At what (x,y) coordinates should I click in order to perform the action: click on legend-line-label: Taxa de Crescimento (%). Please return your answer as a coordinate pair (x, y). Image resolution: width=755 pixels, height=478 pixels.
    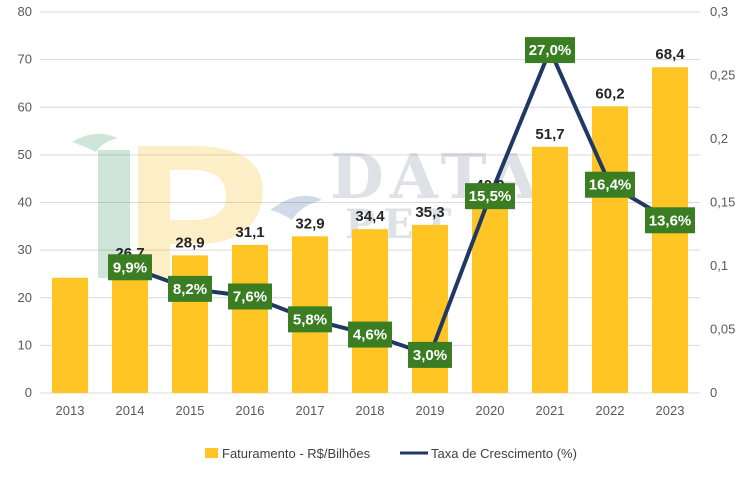
    Looking at the image, I should click on (504, 453).